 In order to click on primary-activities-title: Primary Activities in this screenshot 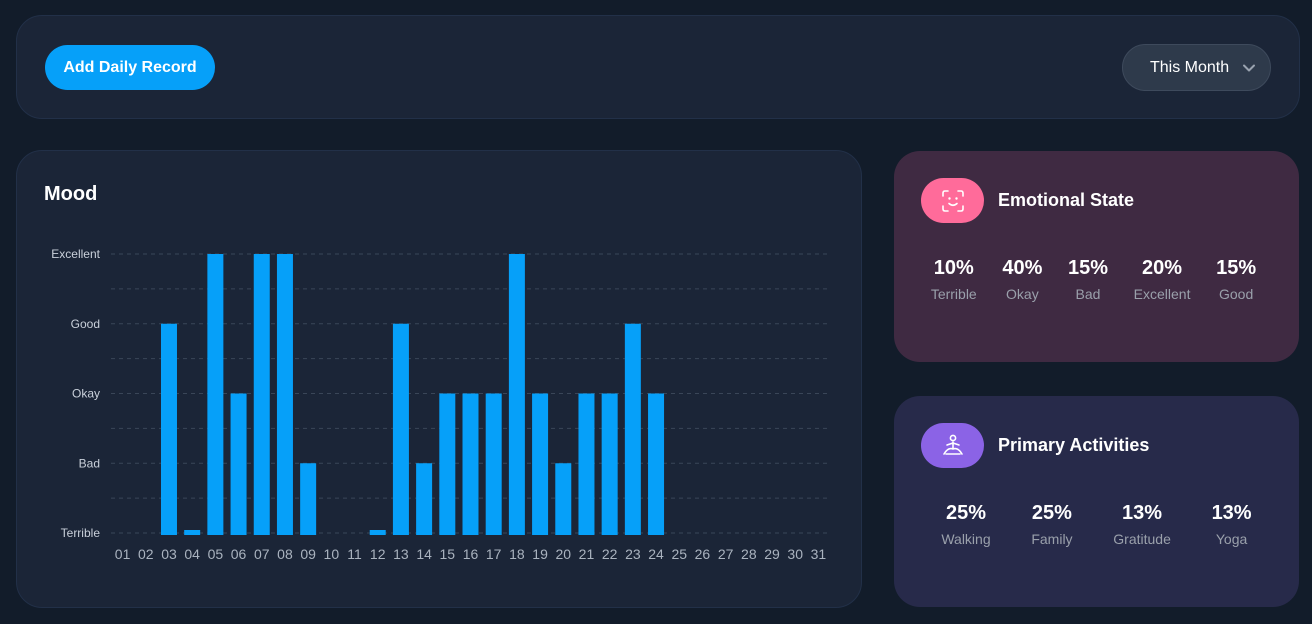, I will do `click(1074, 445)`.